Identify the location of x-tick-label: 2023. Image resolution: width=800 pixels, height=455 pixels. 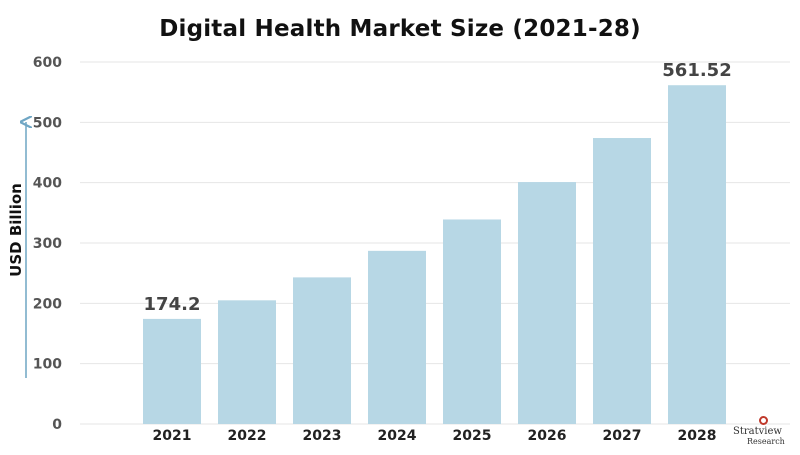
(322, 436).